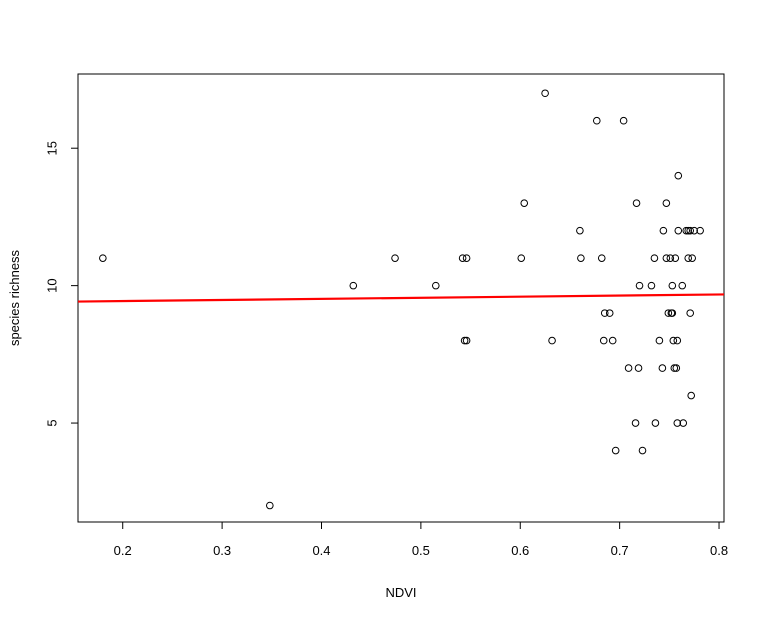 The image size is (766, 621). I want to click on y-tick-label: 5, so click(51, 422).